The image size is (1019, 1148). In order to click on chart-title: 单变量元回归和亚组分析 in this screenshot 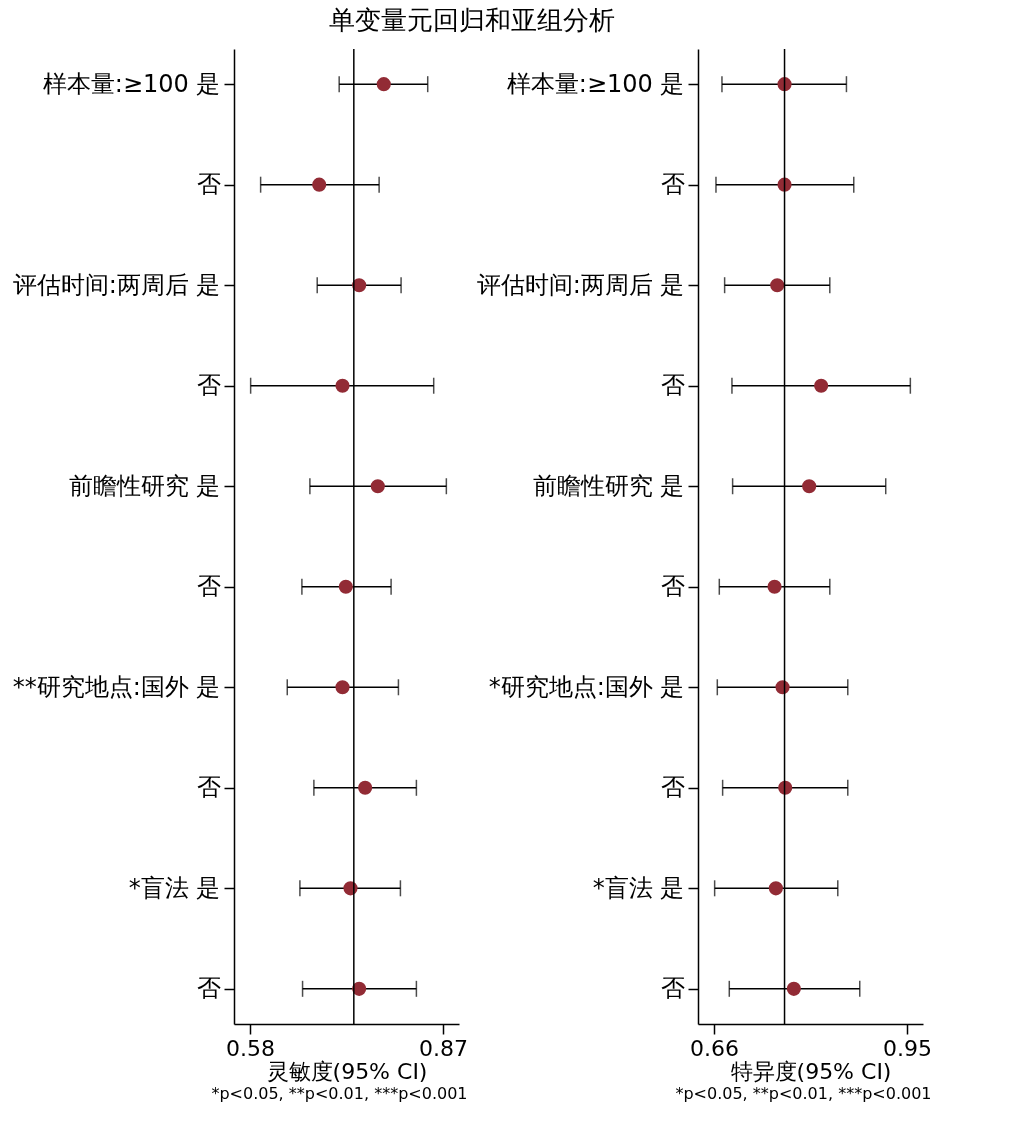, I will do `click(471, 20)`.